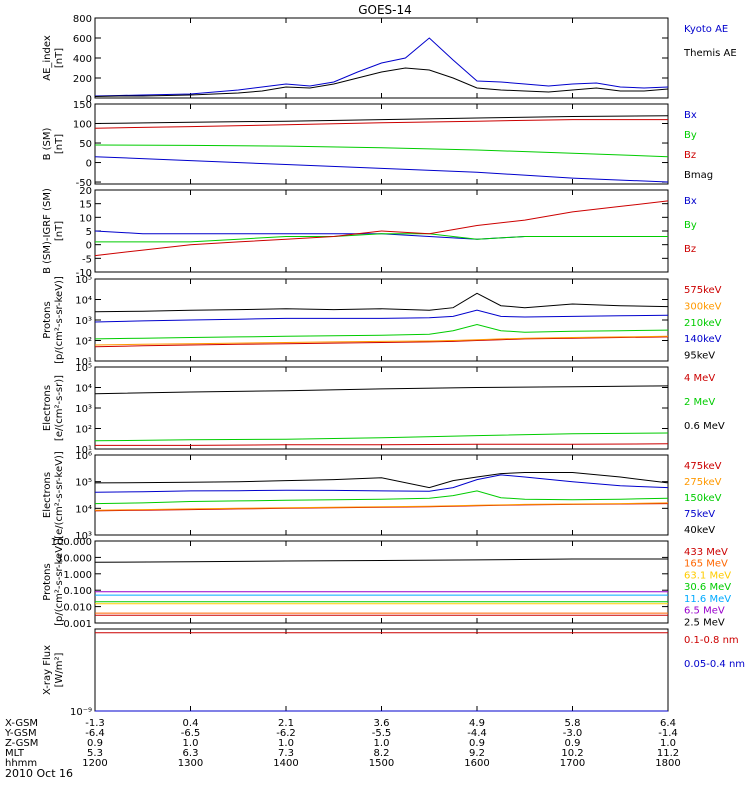  What do you see at coordinates (477, 723) in the screenshot?
I see `footer-value: 4.9` at bounding box center [477, 723].